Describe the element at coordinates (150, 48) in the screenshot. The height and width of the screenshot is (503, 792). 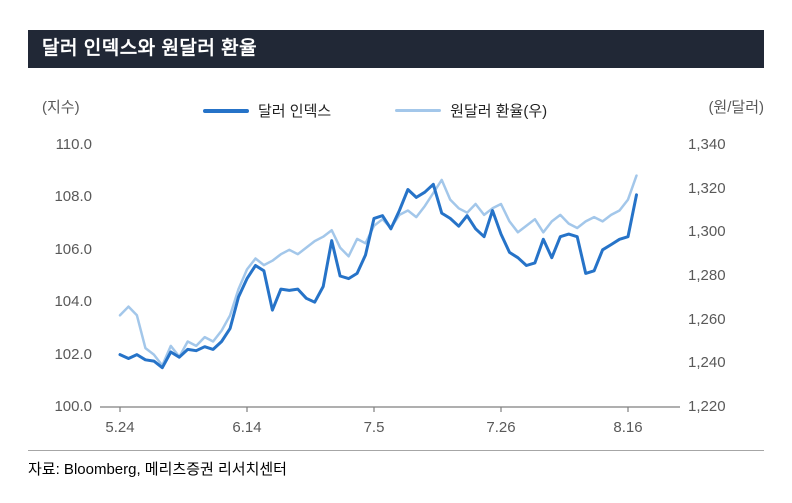
I see `chart-title: 달러 인덱스와 원달러 환율` at that location.